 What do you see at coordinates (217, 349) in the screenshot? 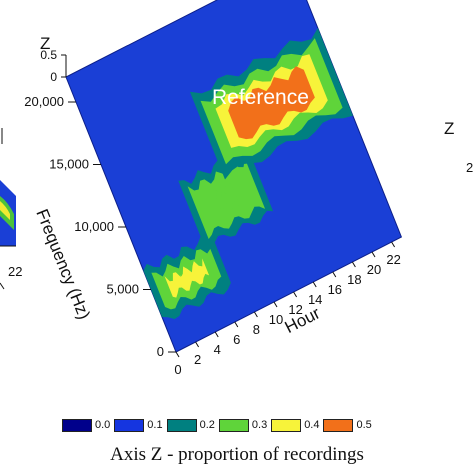
I see `hour-tick-label: 4` at bounding box center [217, 349].